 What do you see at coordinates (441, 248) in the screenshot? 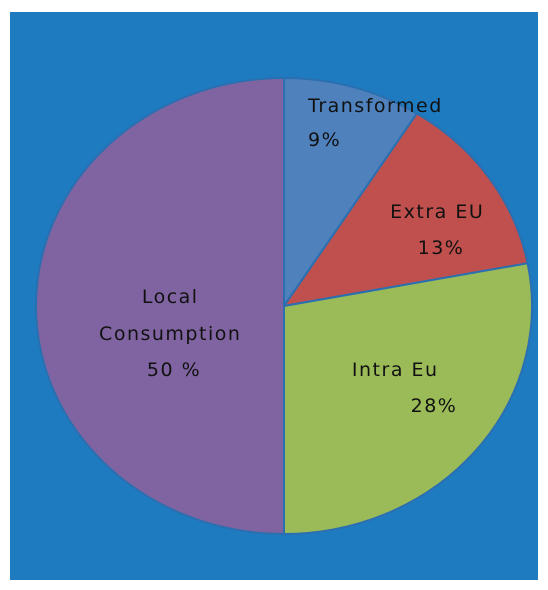
I see `slice-value-extra-eu: 13%` at bounding box center [441, 248].